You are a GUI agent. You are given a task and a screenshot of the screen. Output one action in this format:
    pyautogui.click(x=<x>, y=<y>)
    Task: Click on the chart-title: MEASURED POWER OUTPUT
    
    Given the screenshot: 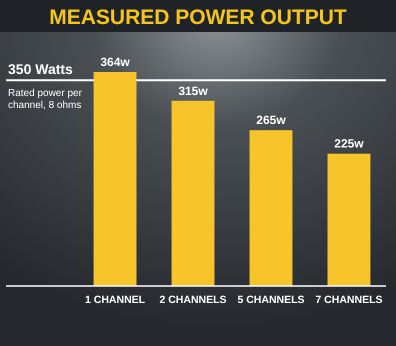 What is the action you would take?
    pyautogui.click(x=198, y=17)
    